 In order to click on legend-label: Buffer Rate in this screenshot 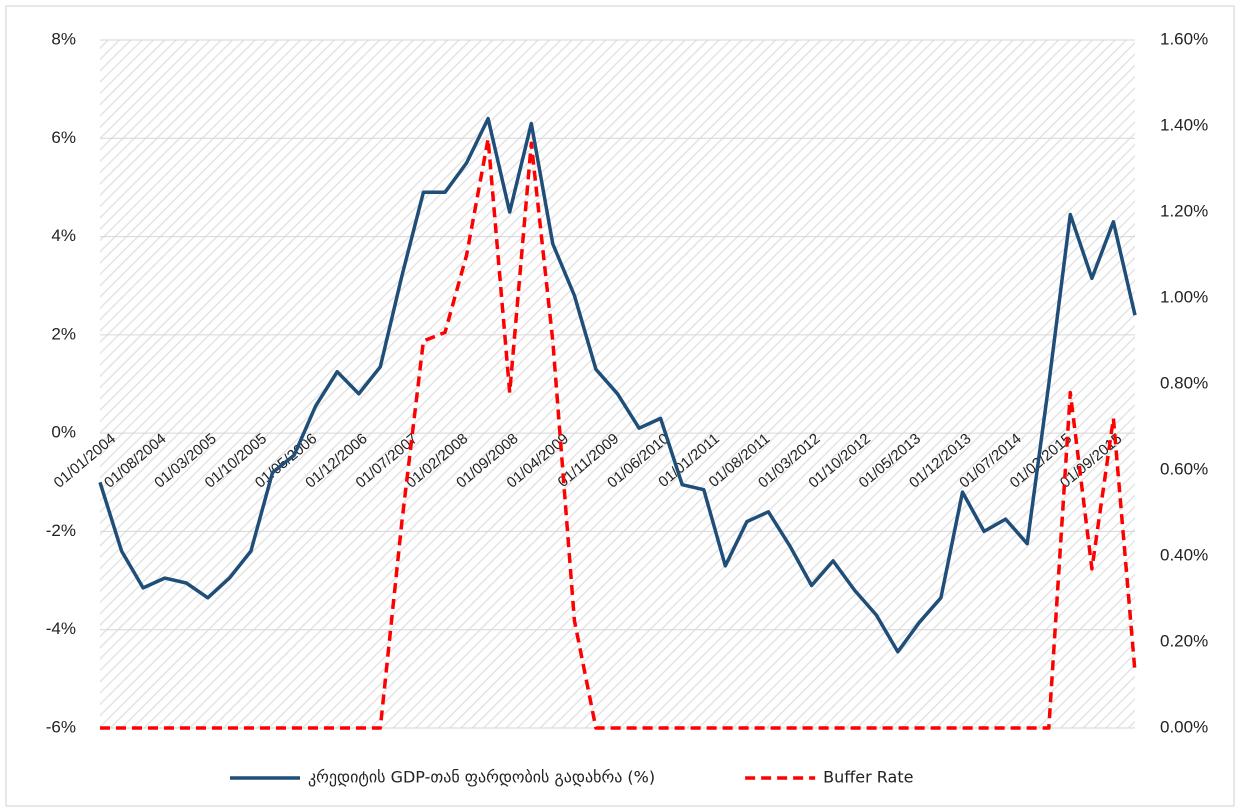, I will do `click(868, 777)`.